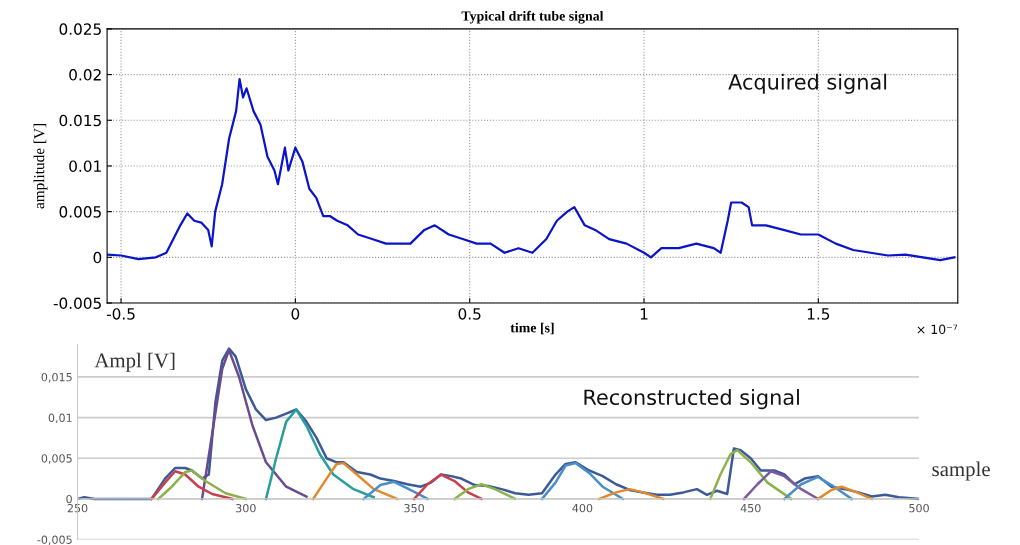  What do you see at coordinates (60, 418) in the screenshot?
I see `y-tick-label: 0,01` at bounding box center [60, 418].